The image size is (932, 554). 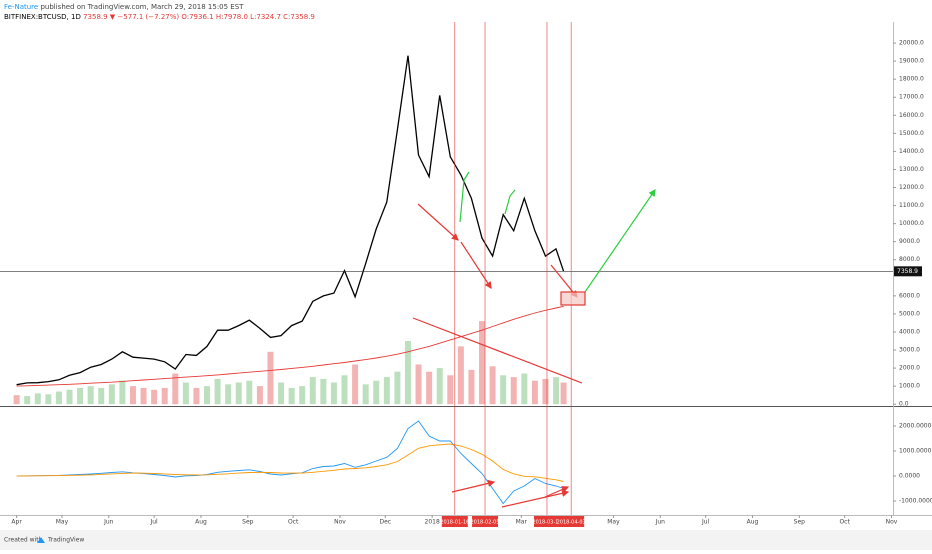 What do you see at coordinates (911, 151) in the screenshot?
I see `y-tick-label: 14000.0` at bounding box center [911, 151].